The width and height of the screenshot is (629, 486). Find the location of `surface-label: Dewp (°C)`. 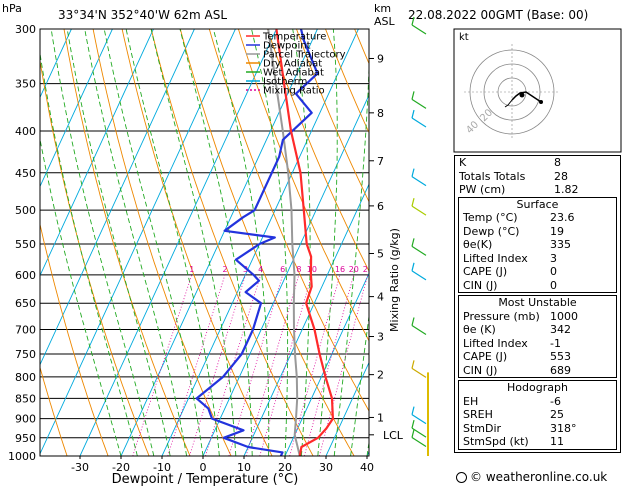

surface-label: Dewp (°C) is located at coordinates (491, 231).